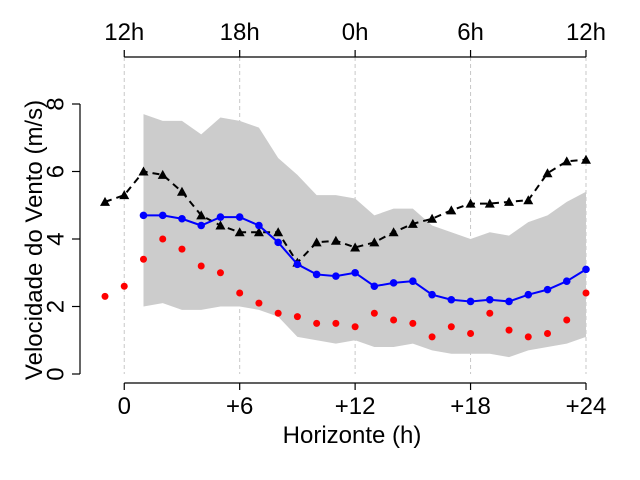 Image resolution: width=640 pixels, height=480 pixels. What do you see at coordinates (56, 238) in the screenshot?
I see `y-tick-label: 4` at bounding box center [56, 238].